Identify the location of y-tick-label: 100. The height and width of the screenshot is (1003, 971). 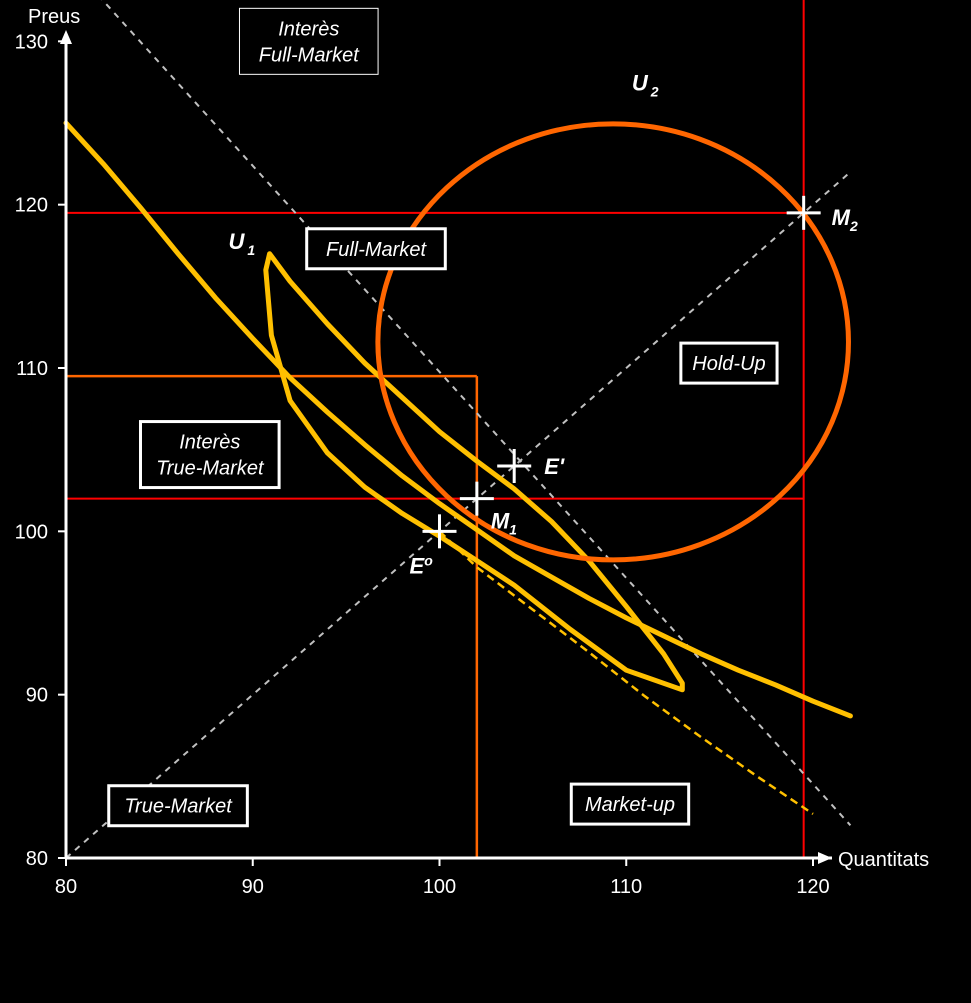
(31, 532).